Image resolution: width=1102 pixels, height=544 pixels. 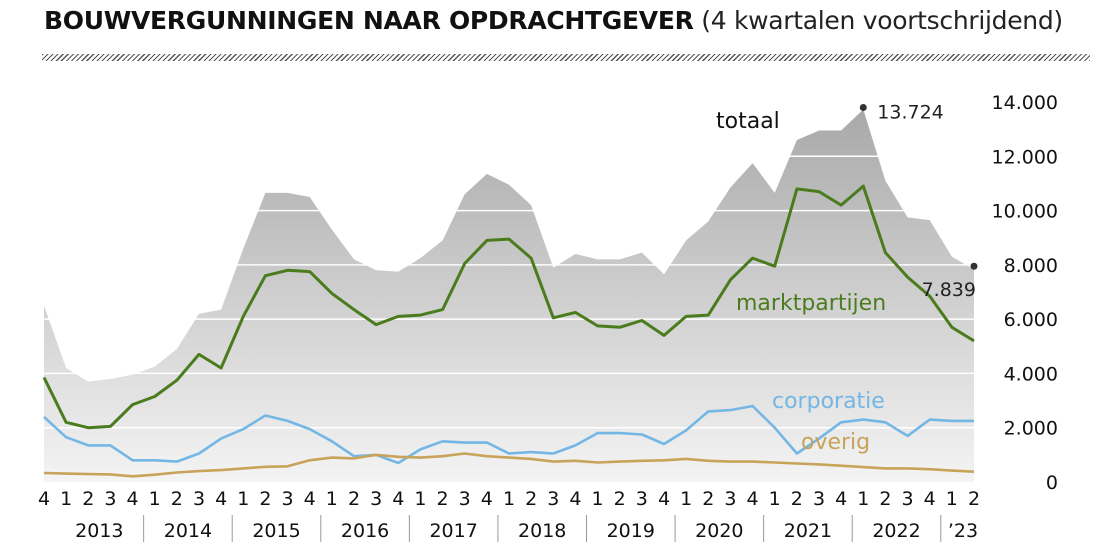 I want to click on peak-marker, so click(x=863, y=107).